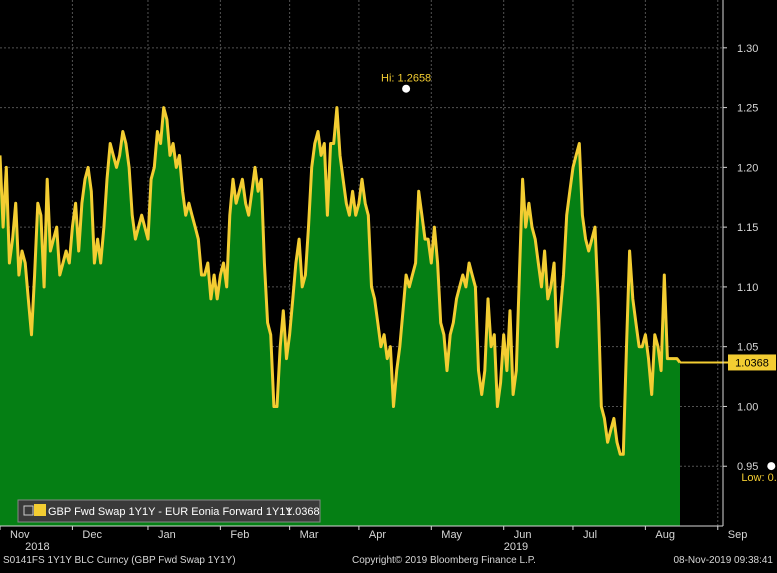 The width and height of the screenshot is (777, 573). Describe the element at coordinates (309, 535) in the screenshot. I see `x-tick-label: Mar` at that location.